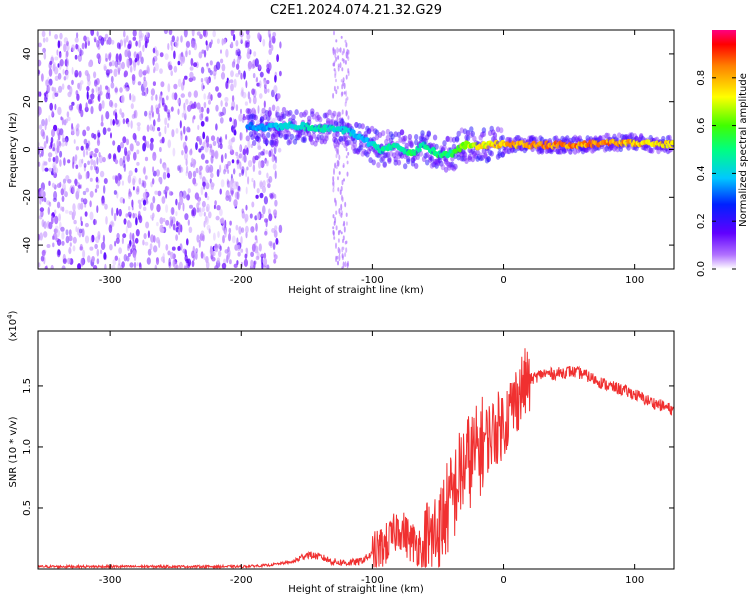 The width and height of the screenshot is (750, 600). What do you see at coordinates (27, 245) in the screenshot?
I see `spectrogram-y-tick-label: -40` at bounding box center [27, 245].